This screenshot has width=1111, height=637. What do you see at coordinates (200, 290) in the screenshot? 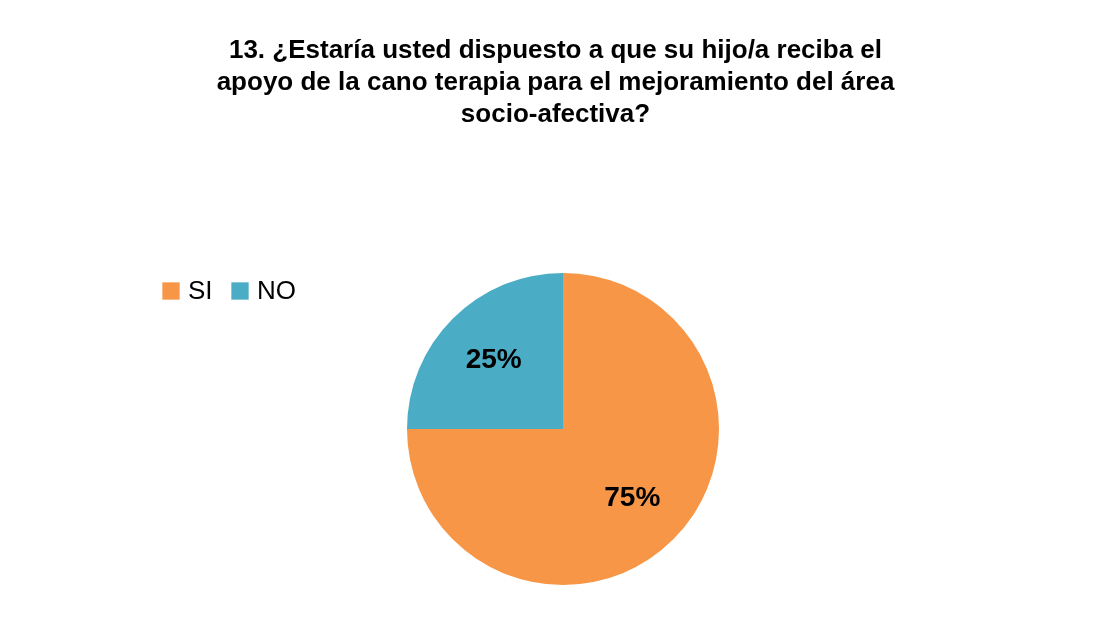
I see `legend-label: SI` at bounding box center [200, 290].